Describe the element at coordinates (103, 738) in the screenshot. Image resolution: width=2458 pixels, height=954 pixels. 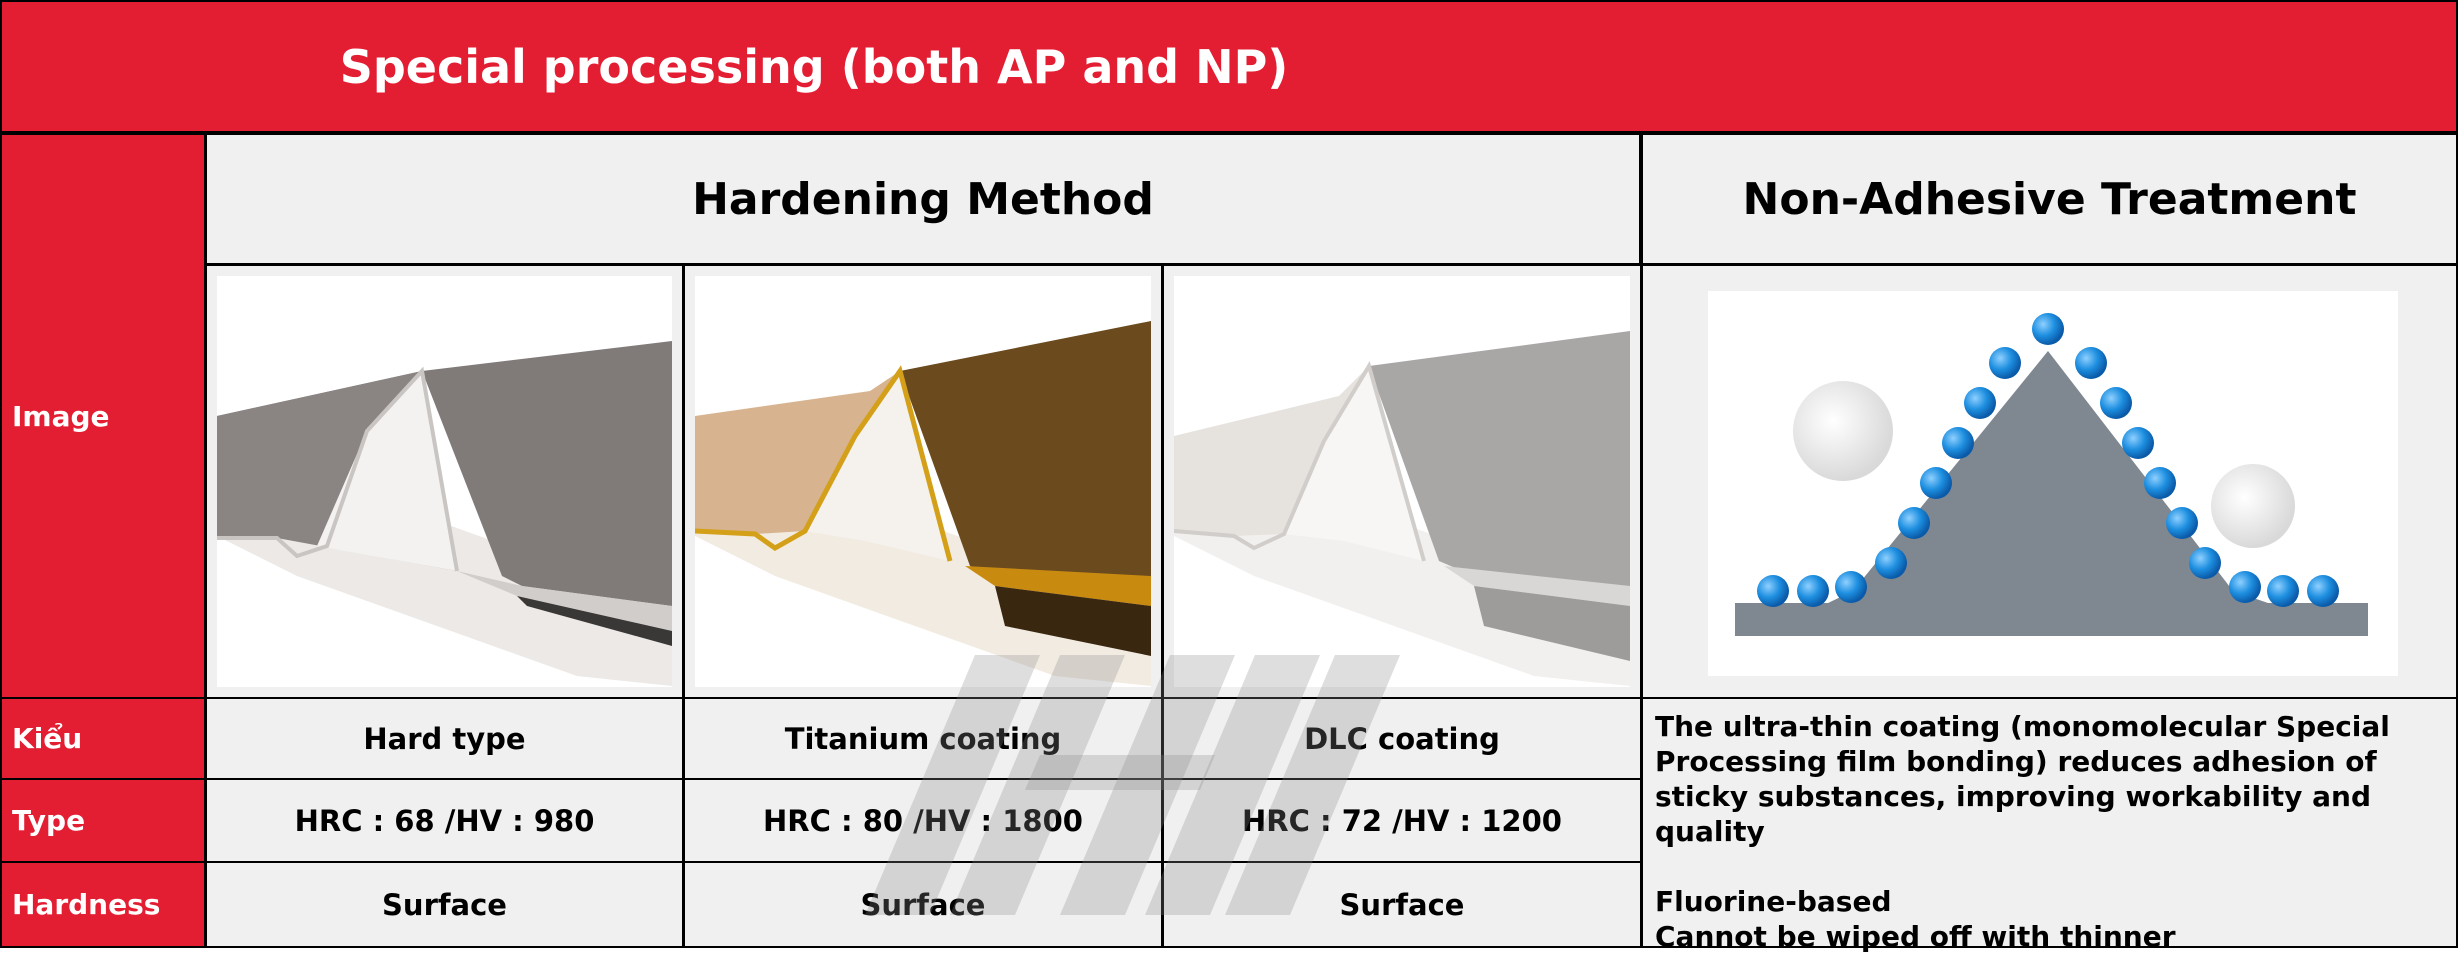
I see `row-label-kieu: Kiểu` at that location.